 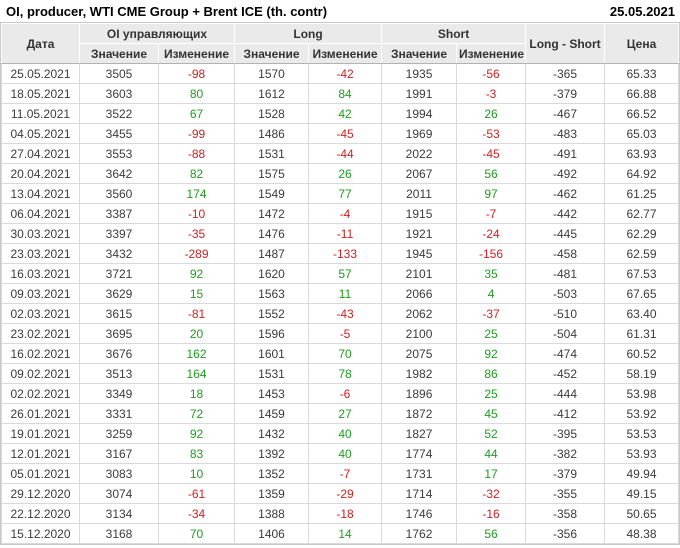 I want to click on cell-oi-value: 3553, so click(x=119, y=153).